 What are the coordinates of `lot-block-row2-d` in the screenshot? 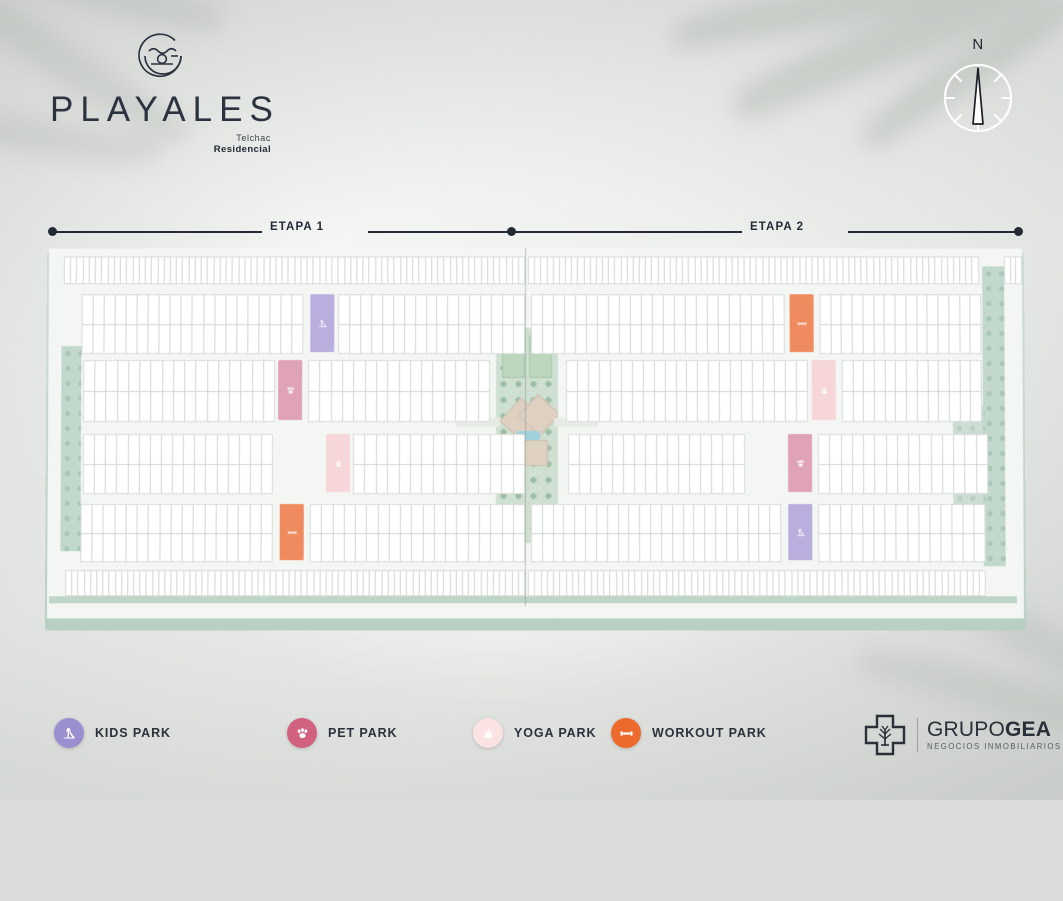 It's located at (911, 391).